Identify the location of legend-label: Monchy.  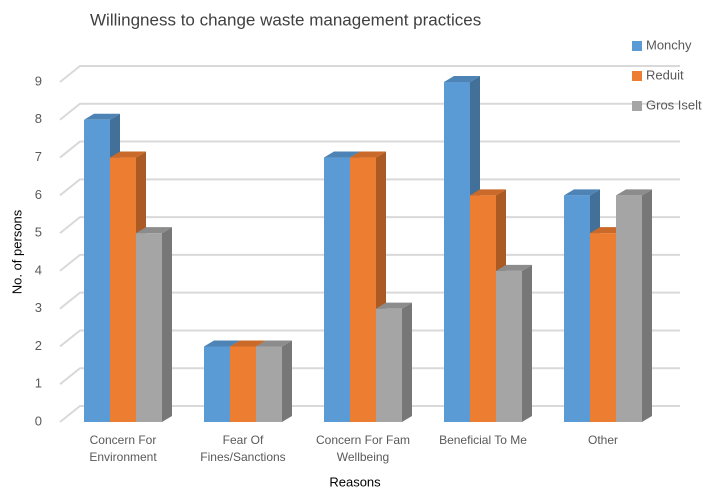
(669, 44).